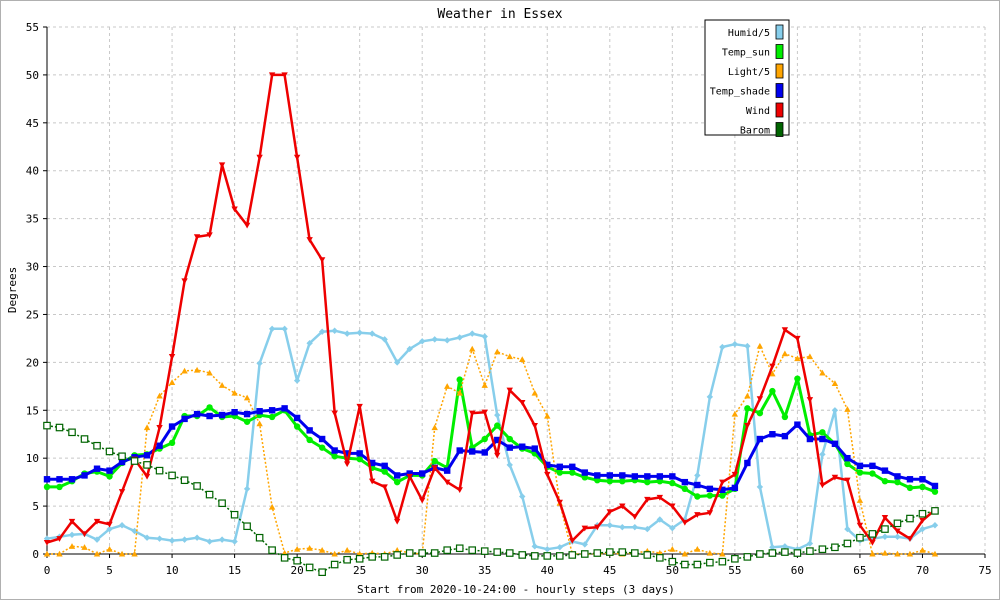 This screenshot has width=1000, height=600. Describe the element at coordinates (171, 570) in the screenshot. I see `x-tick-label: 10` at that location.